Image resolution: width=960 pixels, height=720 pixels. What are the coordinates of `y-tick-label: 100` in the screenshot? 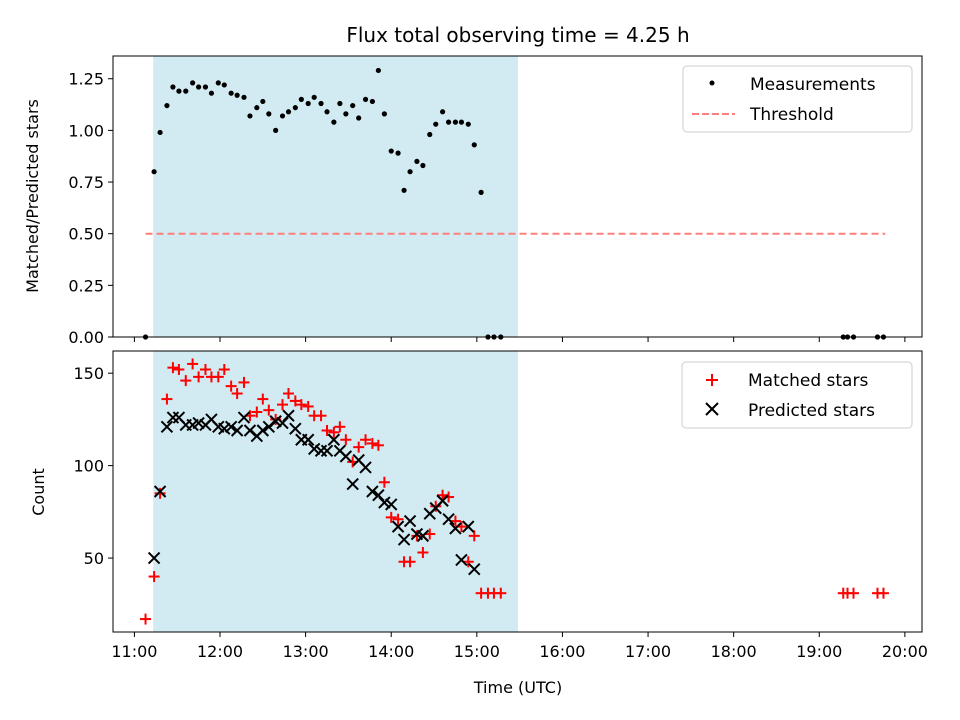 It's located at (88, 466).